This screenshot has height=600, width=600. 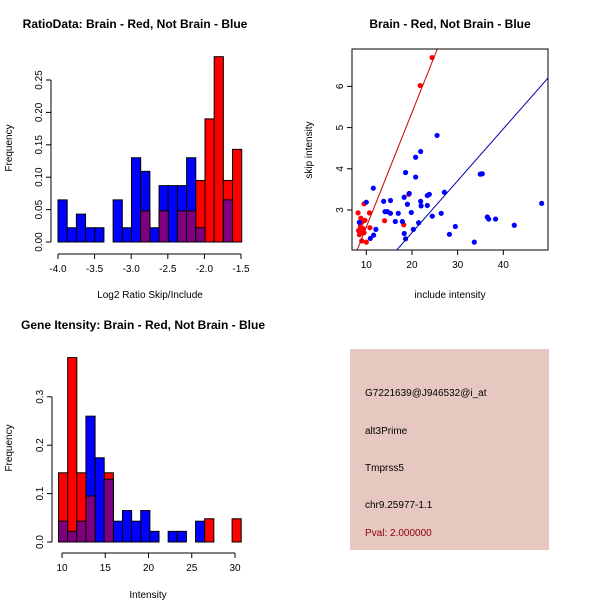 I want to click on event-type: alt3Prime, so click(x=386, y=431).